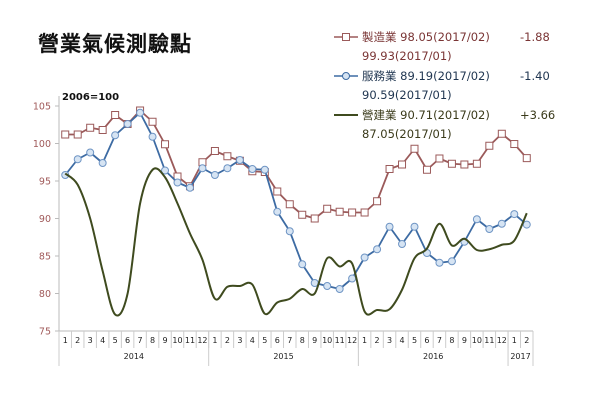 This screenshot has width=600, height=415. I want to click on legend-change: -1.40, so click(535, 76).